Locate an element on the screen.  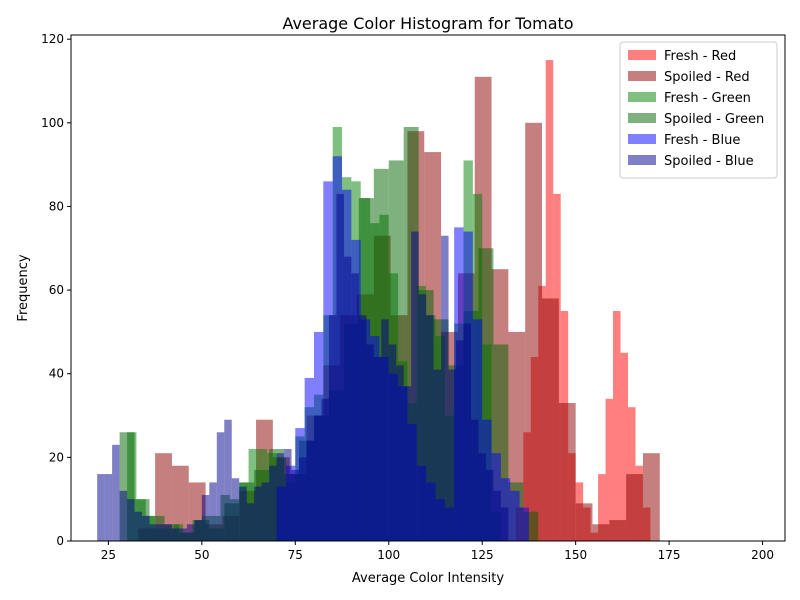
y-tick-label: 120 is located at coordinates (52, 39).